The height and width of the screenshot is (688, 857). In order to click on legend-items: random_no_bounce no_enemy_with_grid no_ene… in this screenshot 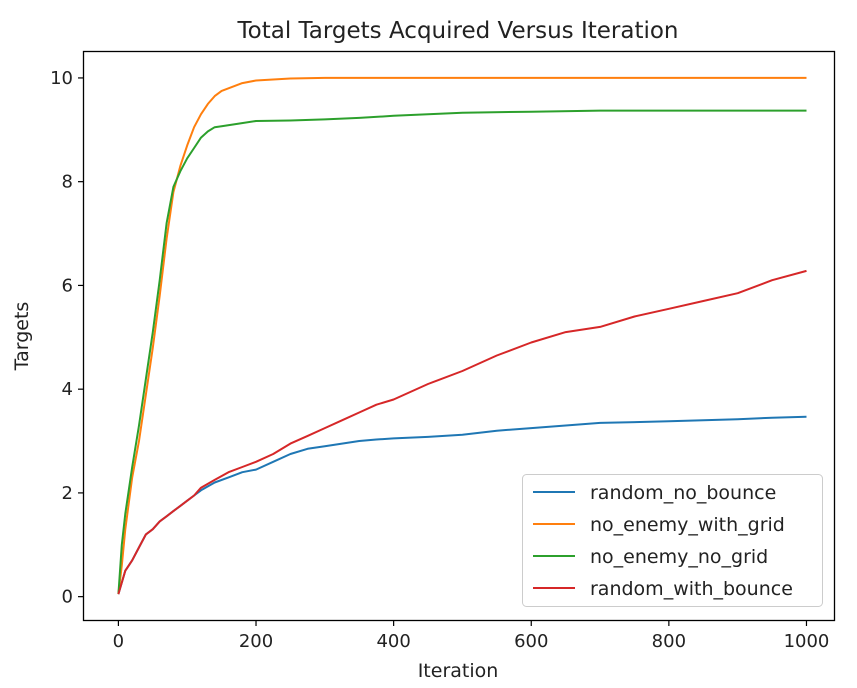, I will do `click(663, 541)`.